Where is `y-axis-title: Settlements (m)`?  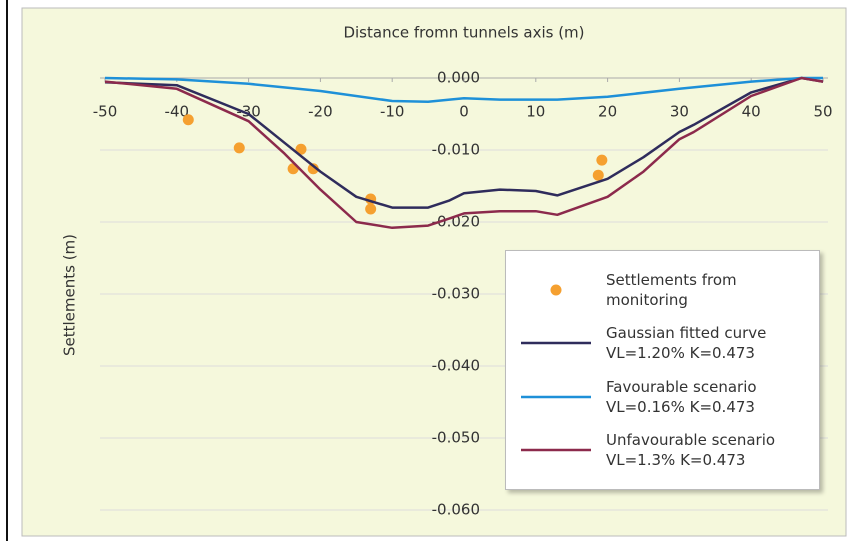
y-axis-title: Settlements (m) is located at coordinates (70, 295).